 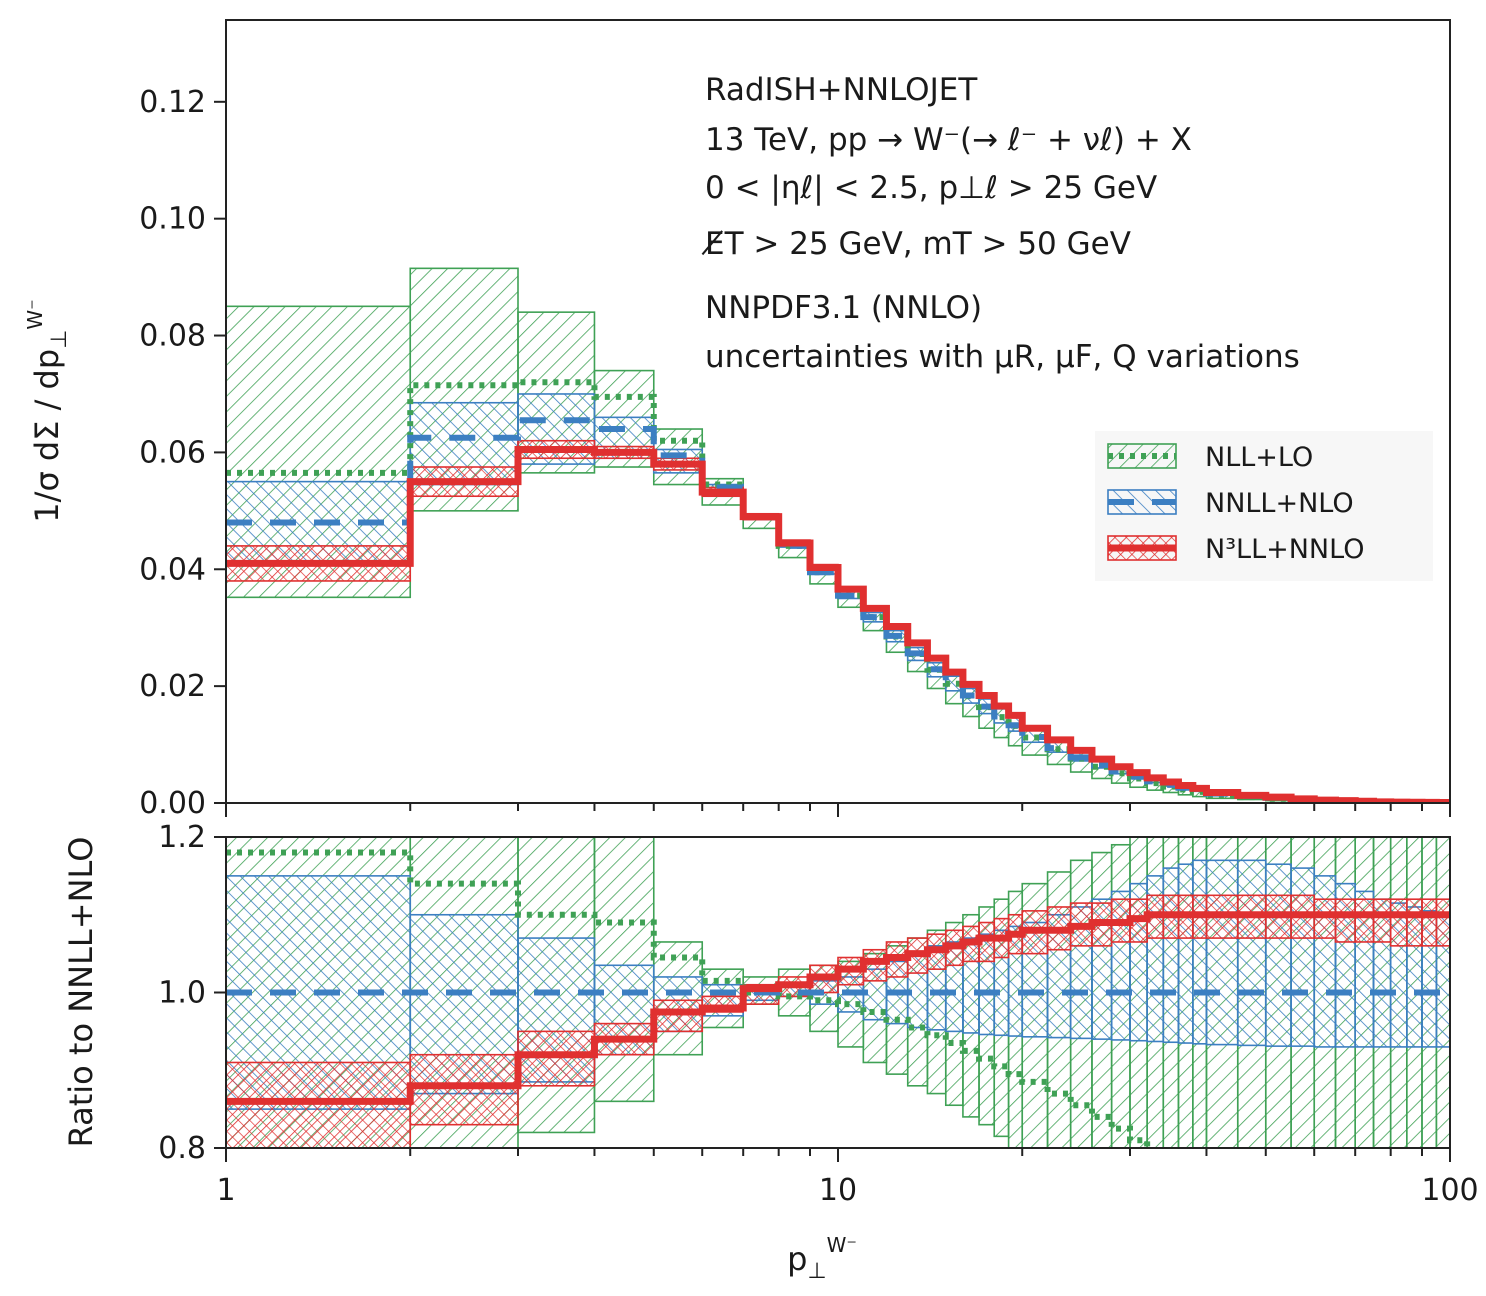 What do you see at coordinates (172, 803) in the screenshot?
I see `main-y-tick-label: 0.00` at bounding box center [172, 803].